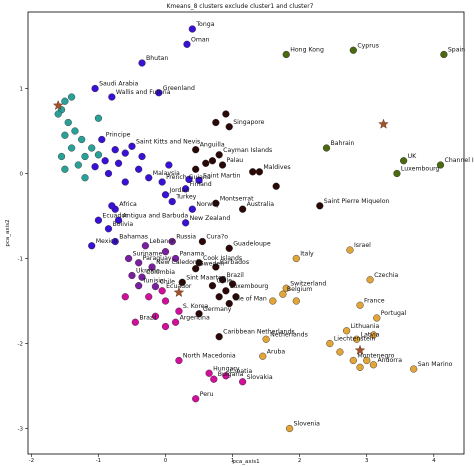 This screenshot has width=474, height=466. Describe the element at coordinates (357, 201) in the screenshot. I see `point-label: Saint Pierre Miquelon` at that location.